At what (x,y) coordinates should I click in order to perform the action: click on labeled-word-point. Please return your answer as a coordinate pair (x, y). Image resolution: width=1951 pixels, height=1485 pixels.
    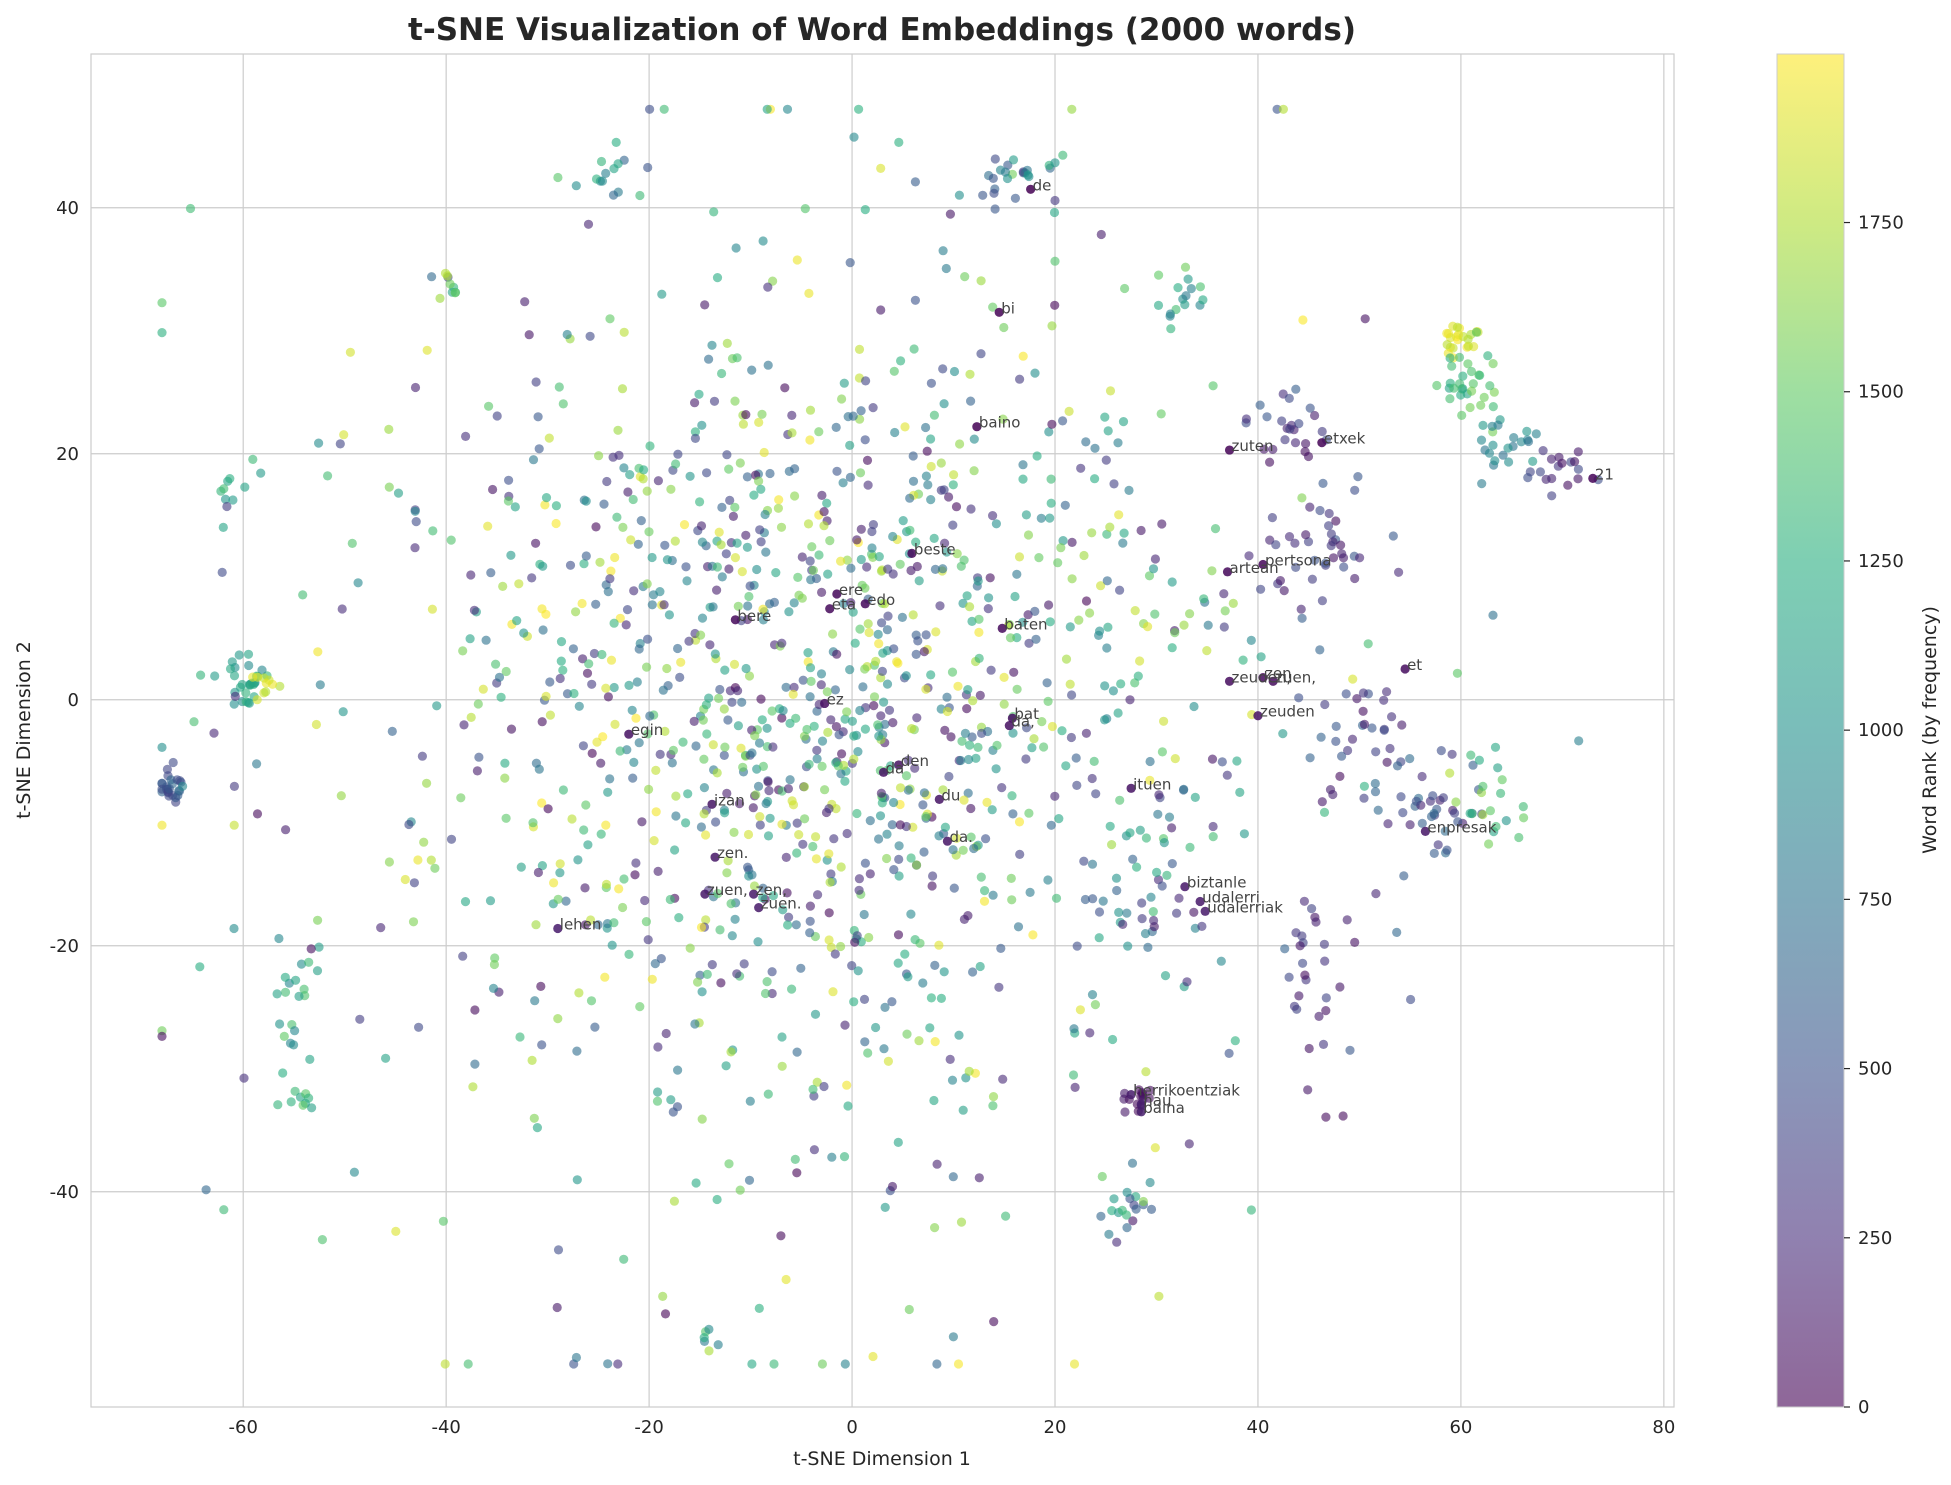
    Looking at the image, I should click on (830, 609).